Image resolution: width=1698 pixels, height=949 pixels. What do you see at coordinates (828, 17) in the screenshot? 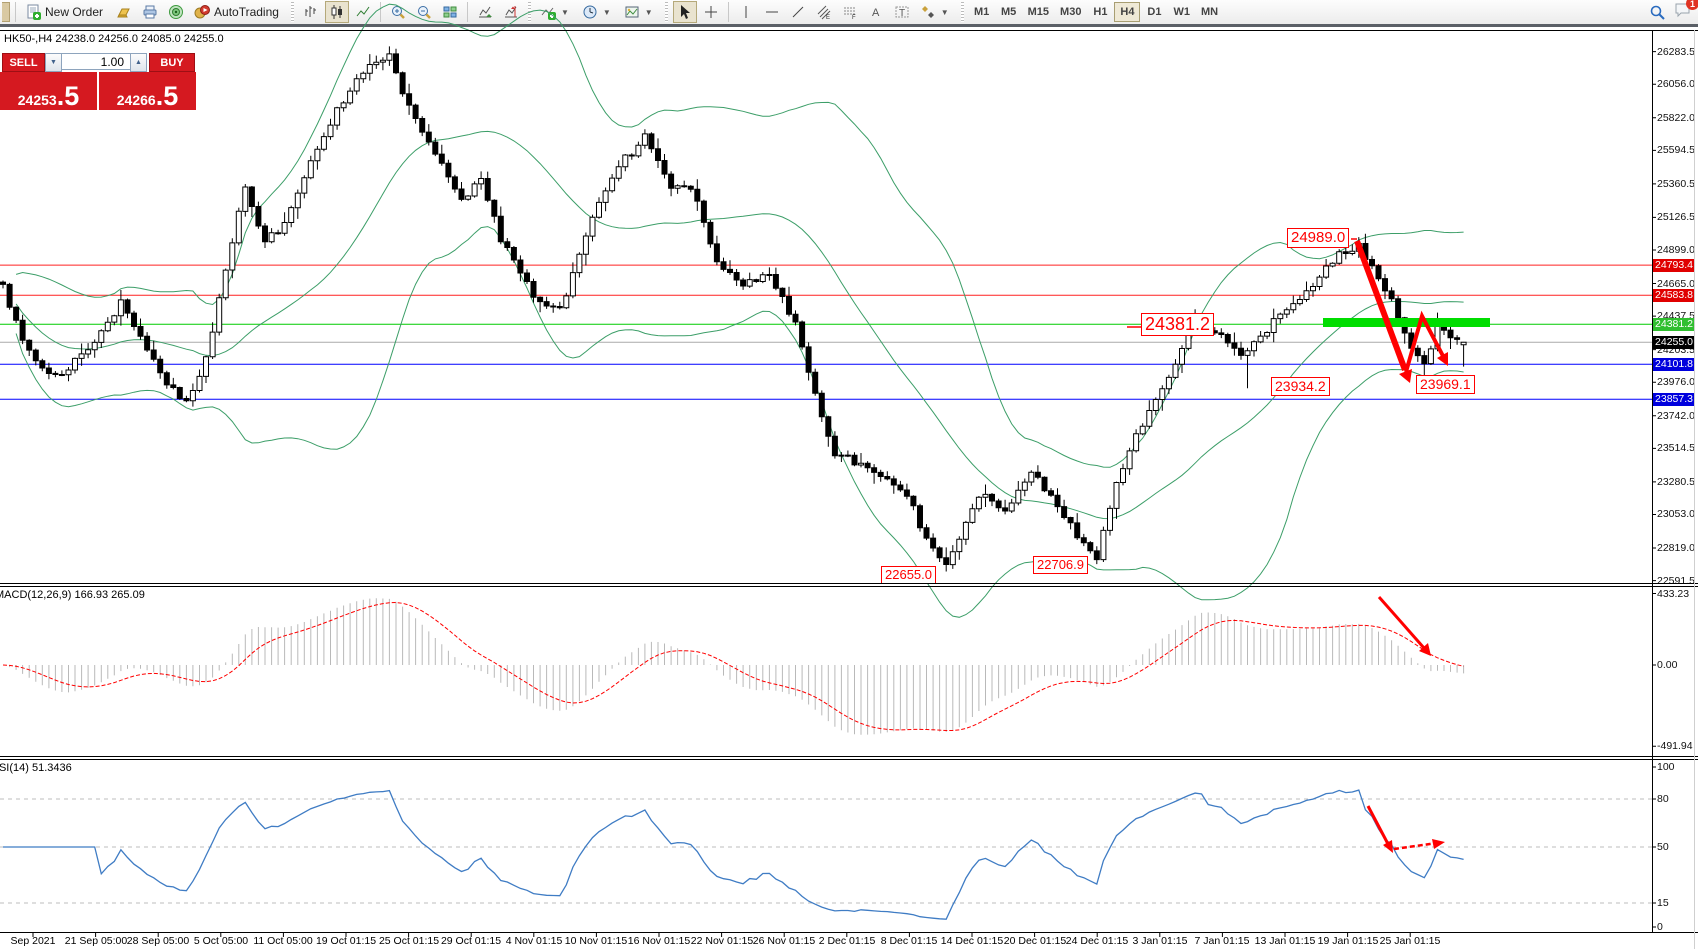
I see `svg-text: E` at bounding box center [828, 17].